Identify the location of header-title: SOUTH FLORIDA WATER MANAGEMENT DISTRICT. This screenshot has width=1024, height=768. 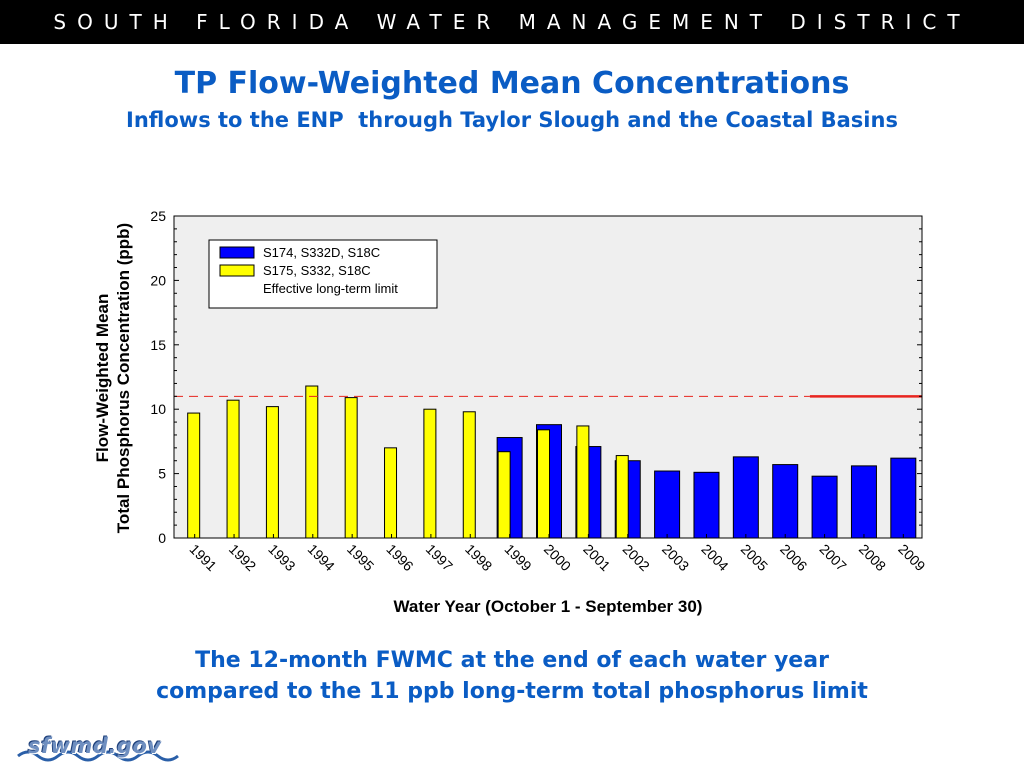
(512, 22).